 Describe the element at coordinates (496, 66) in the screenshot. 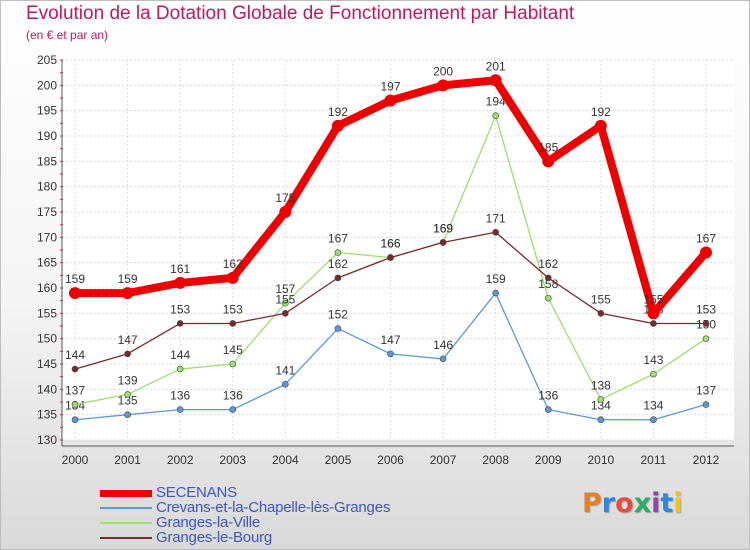

I see `data-label: 201` at that location.